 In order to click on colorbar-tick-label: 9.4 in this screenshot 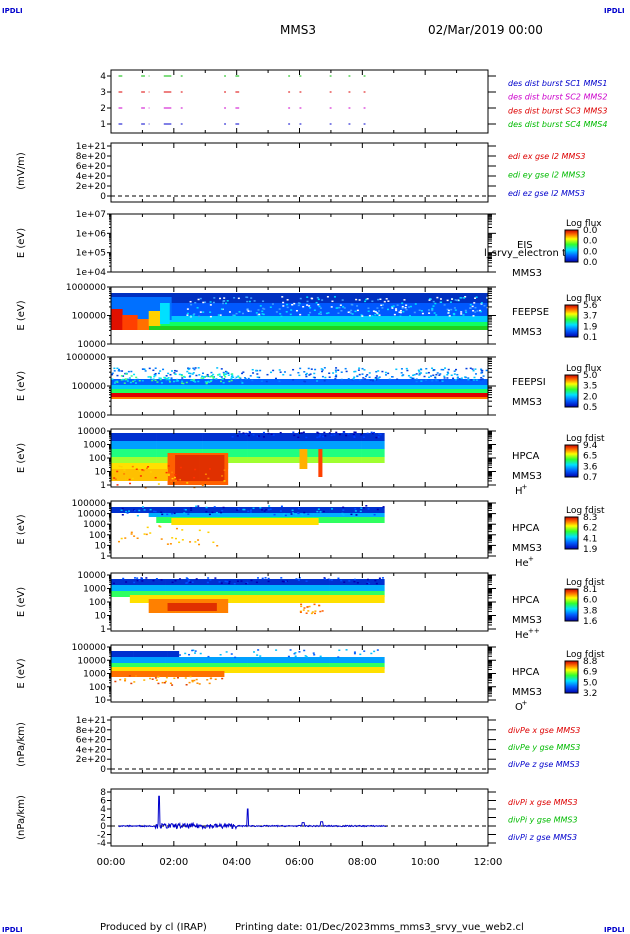, I will do `click(590, 446)`.